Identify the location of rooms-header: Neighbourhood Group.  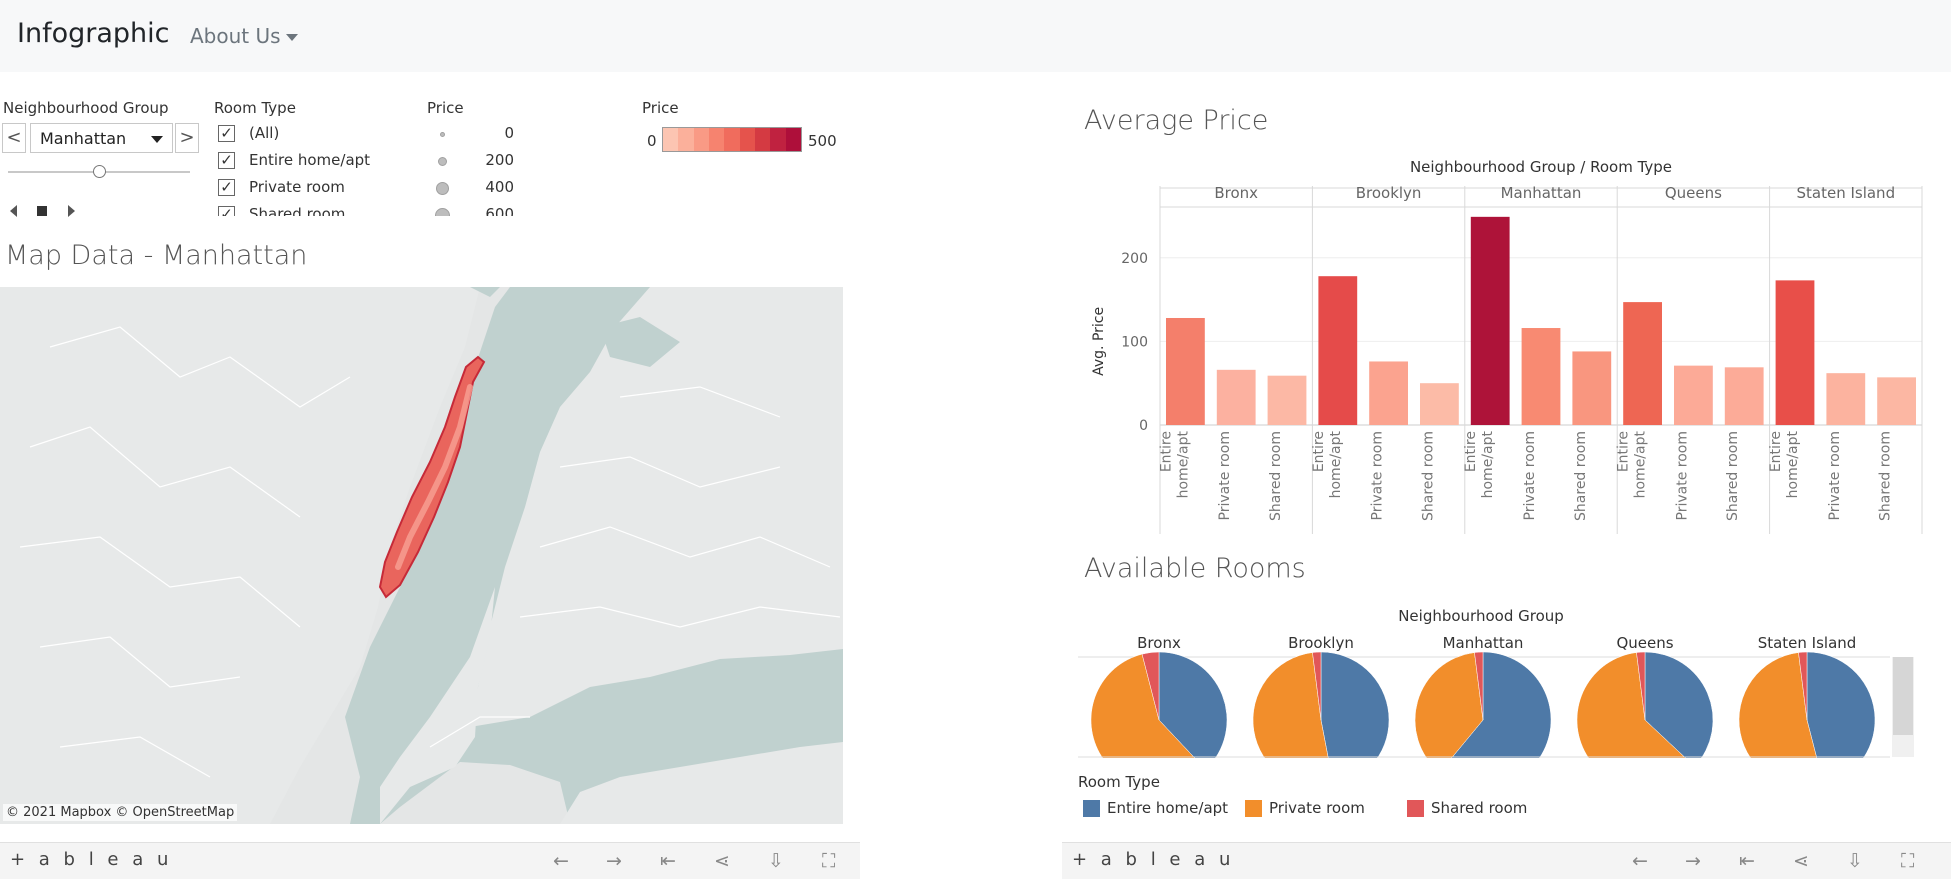
(1481, 616).